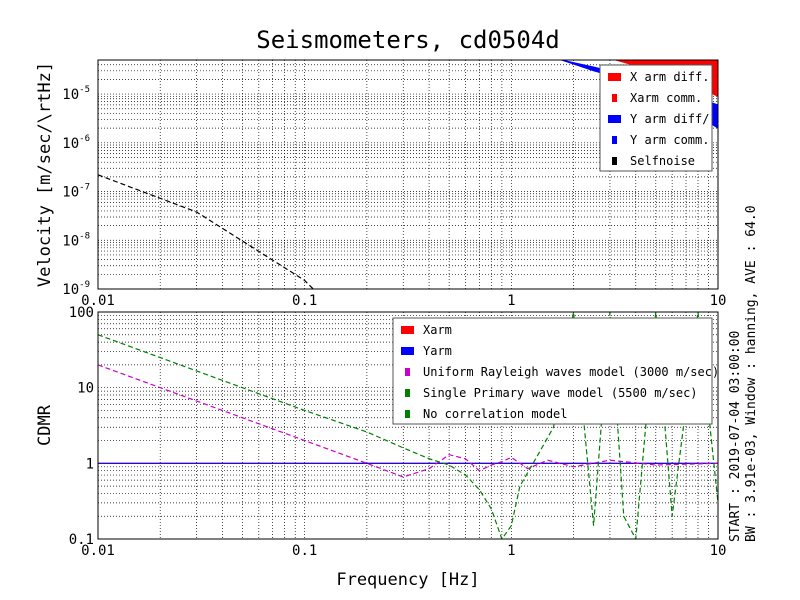 This screenshot has height=600, width=800. What do you see at coordinates (76, 94) in the screenshot?
I see `y-tick-label: 10⁻⁵` at bounding box center [76, 94].